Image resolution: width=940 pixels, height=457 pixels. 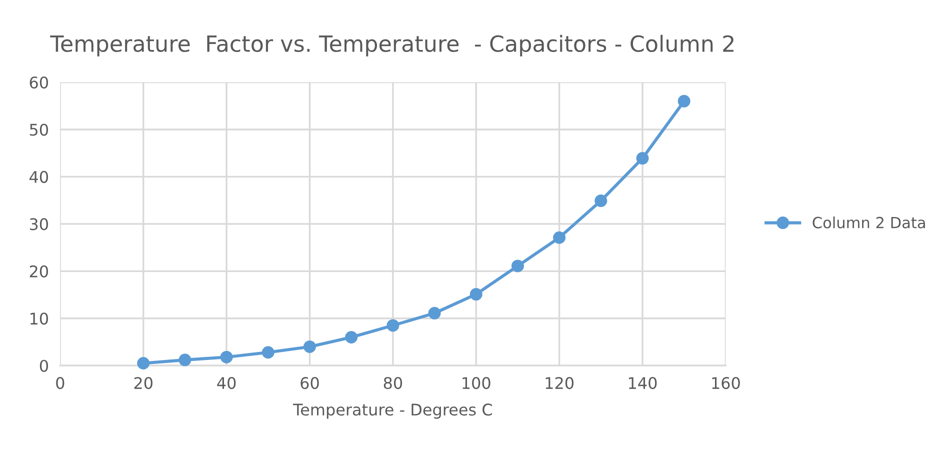 What do you see at coordinates (643, 383) in the screenshot?
I see `x-tick-label: 140` at bounding box center [643, 383].